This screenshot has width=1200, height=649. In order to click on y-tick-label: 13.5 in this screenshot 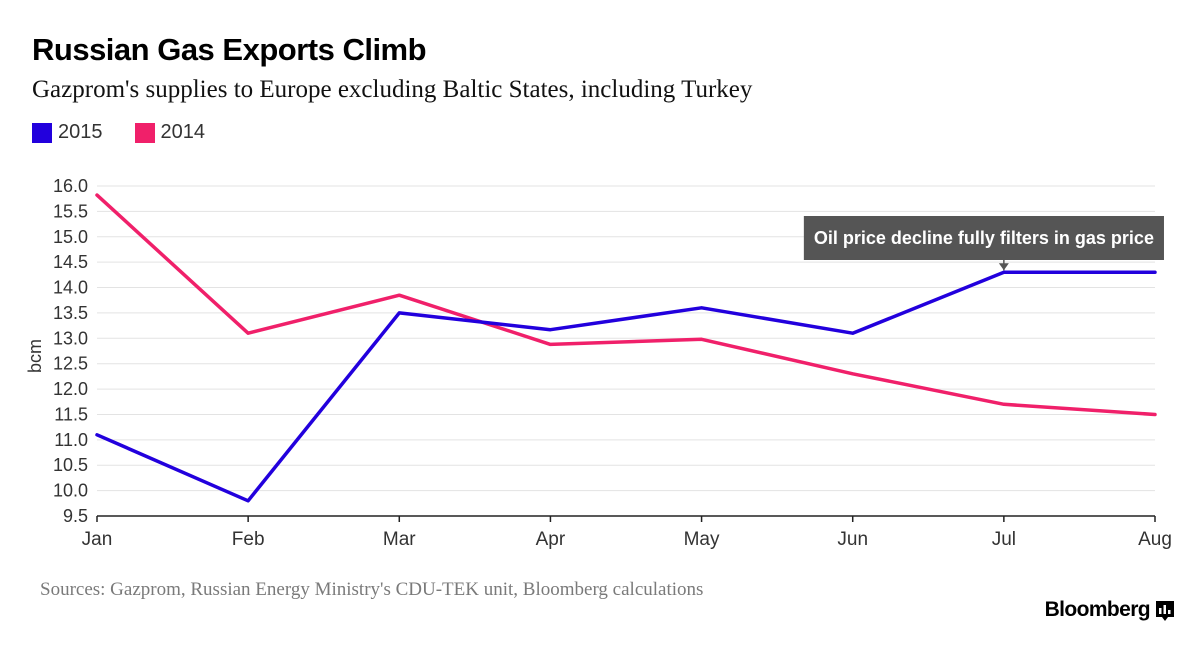, I will do `click(70, 313)`.